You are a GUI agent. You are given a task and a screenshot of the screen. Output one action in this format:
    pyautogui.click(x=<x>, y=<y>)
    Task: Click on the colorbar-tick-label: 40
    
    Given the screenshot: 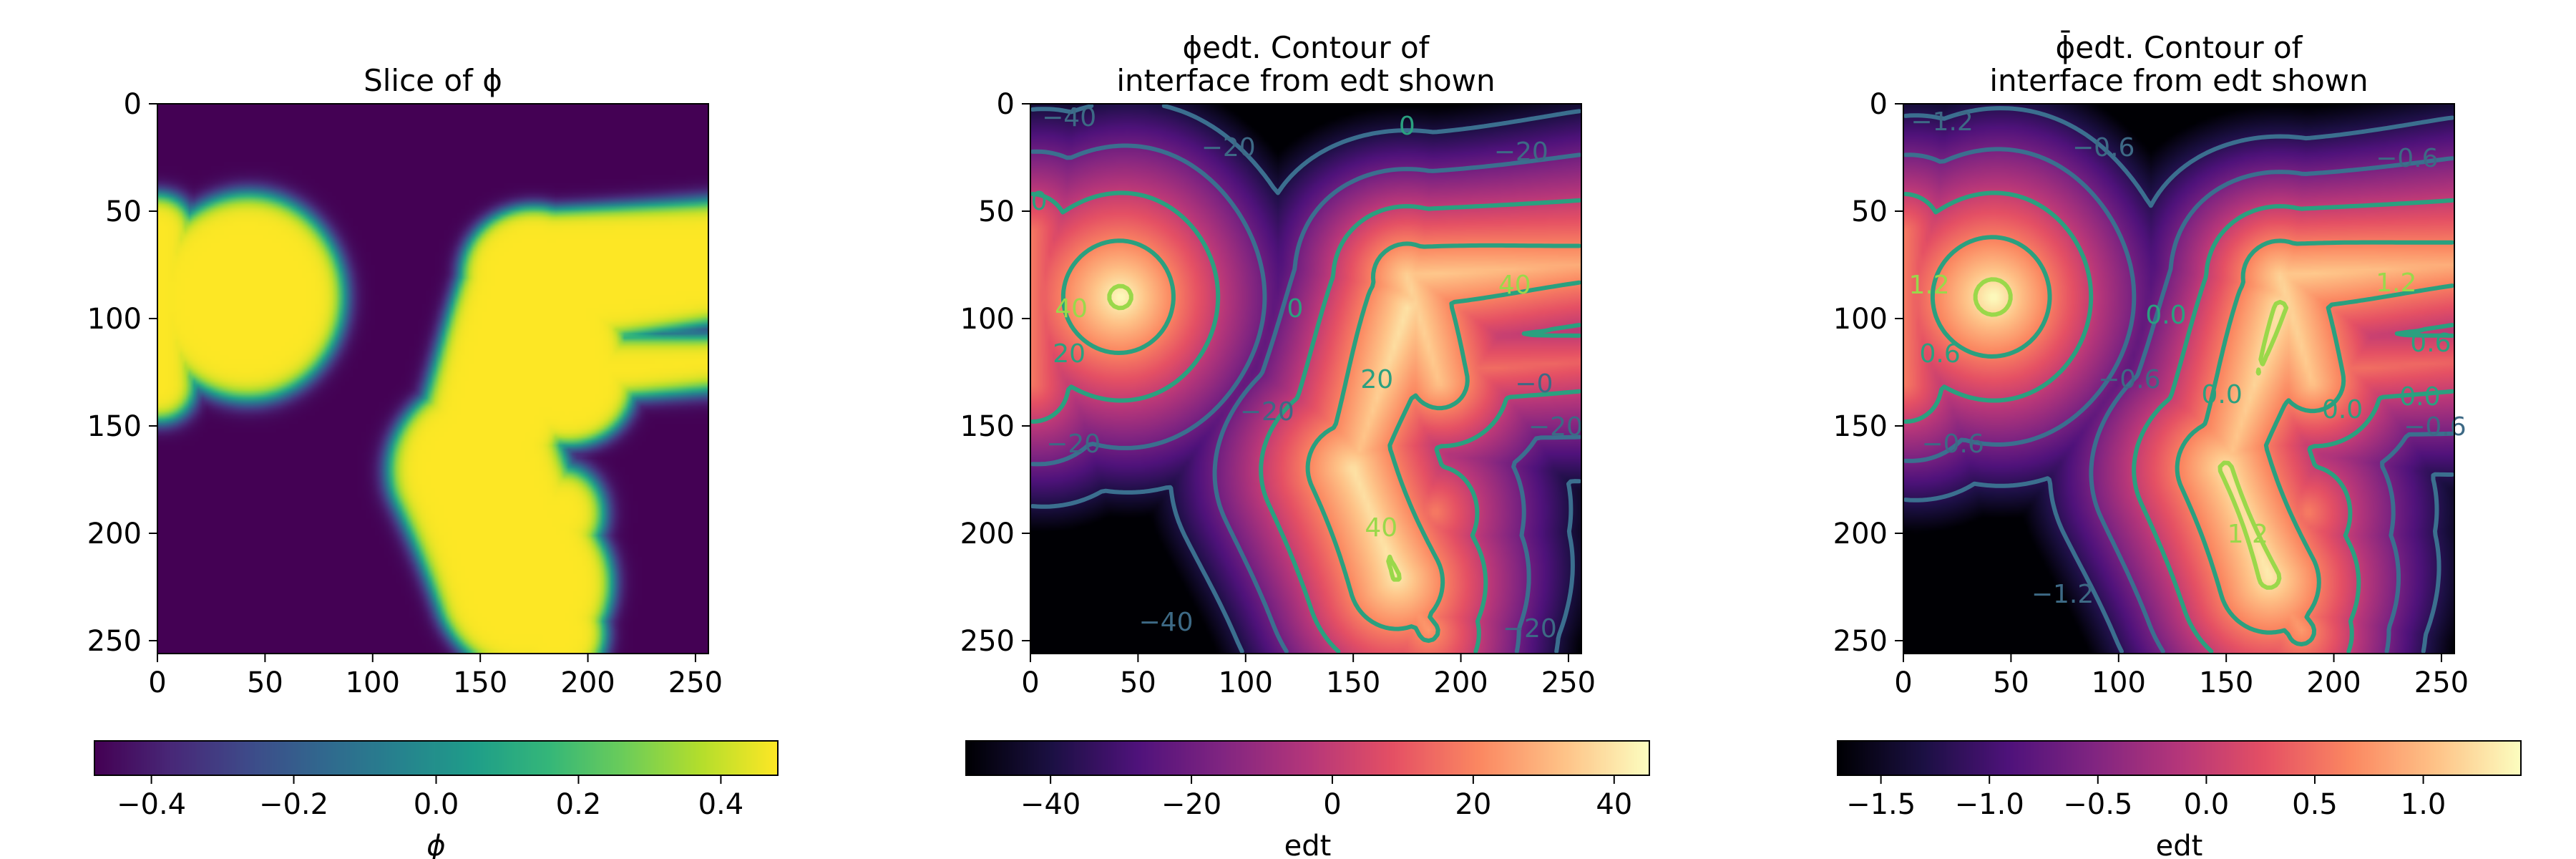 What is the action you would take?
    pyautogui.click(x=1614, y=804)
    